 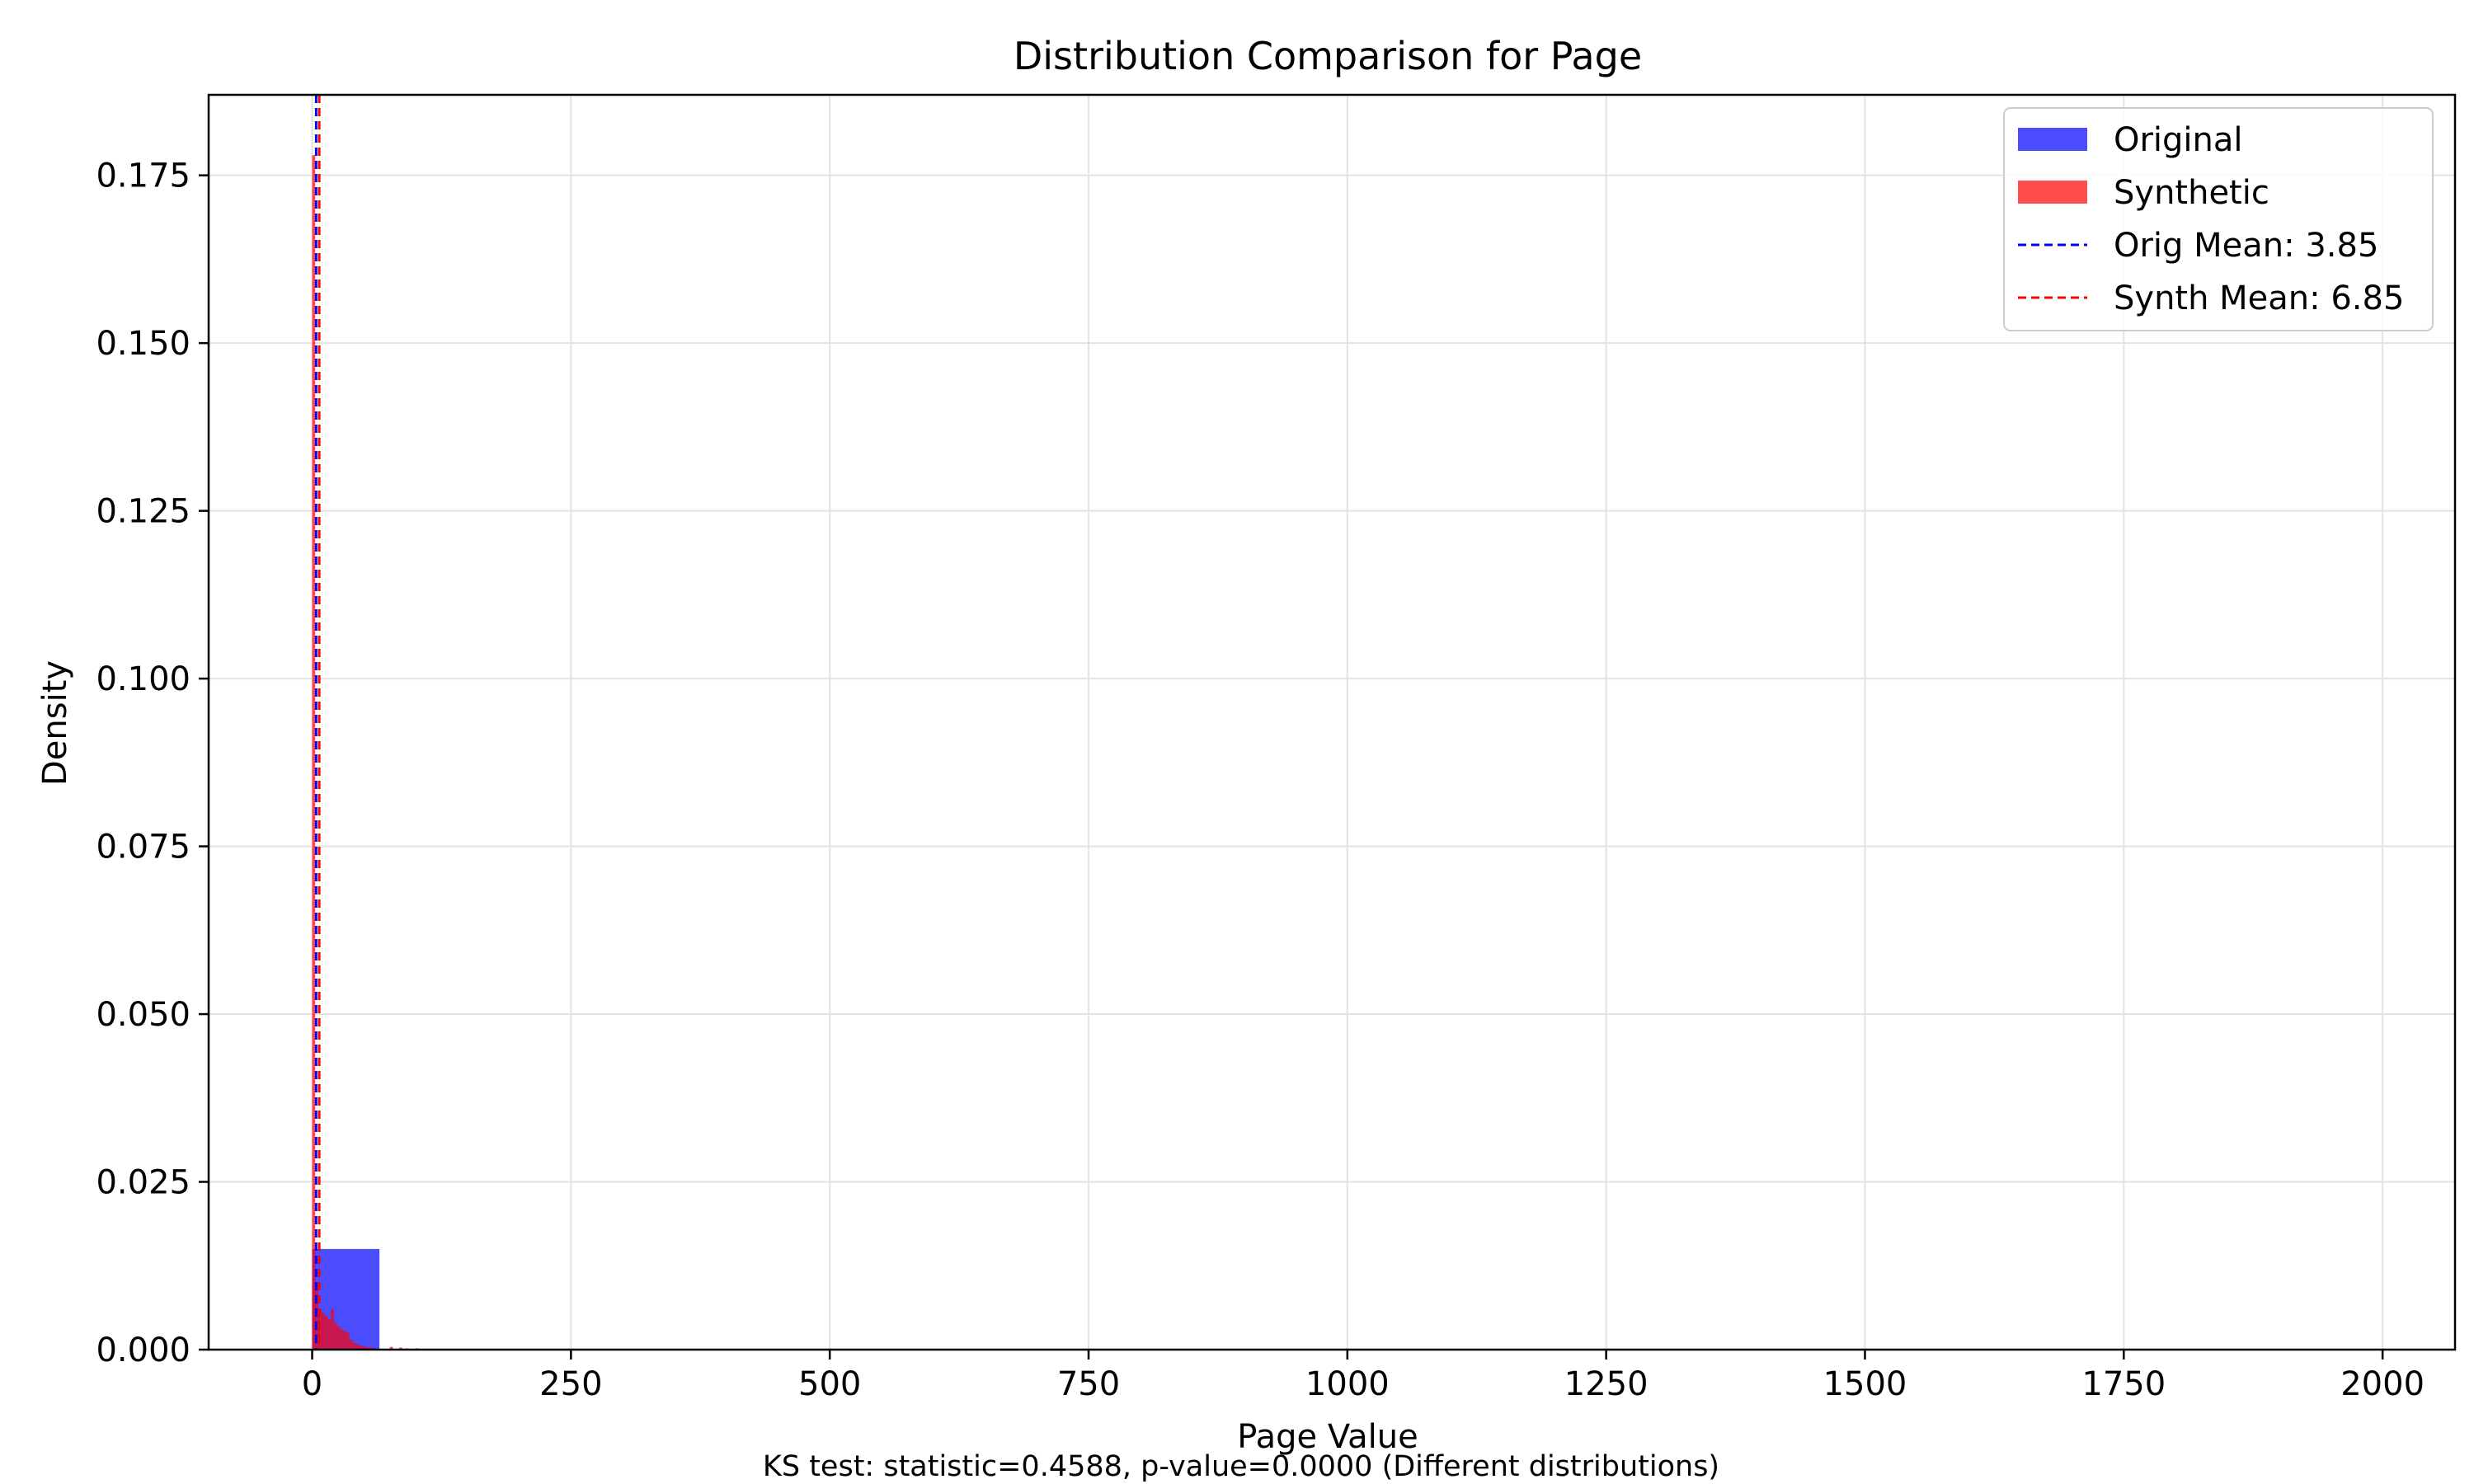 I want to click on x-tick-label: 1500, so click(x=1865, y=1384).